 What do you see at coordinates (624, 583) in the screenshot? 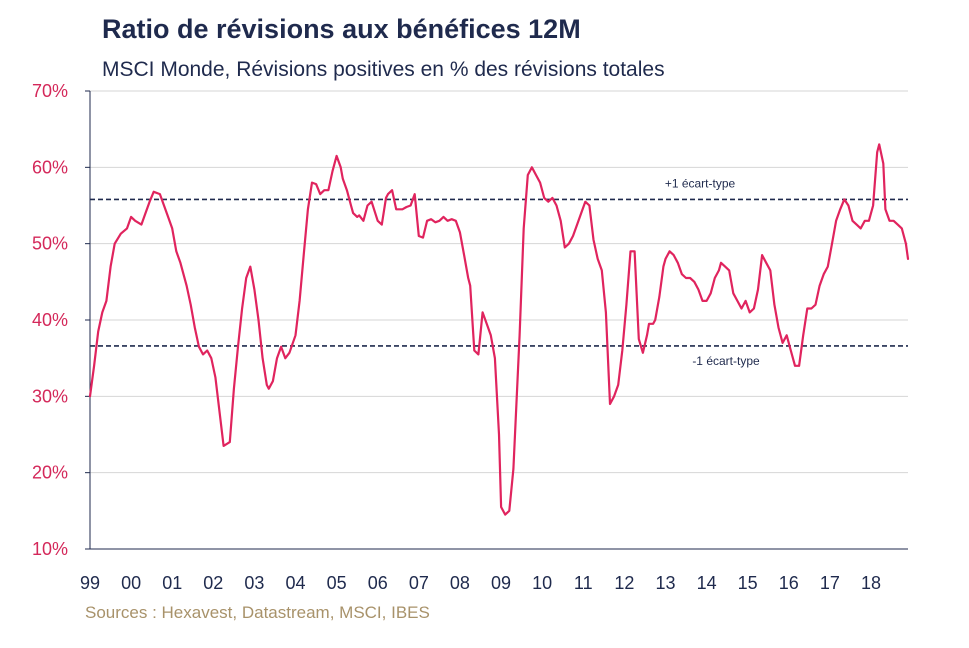
I see `x-tick-label: 12` at bounding box center [624, 583].